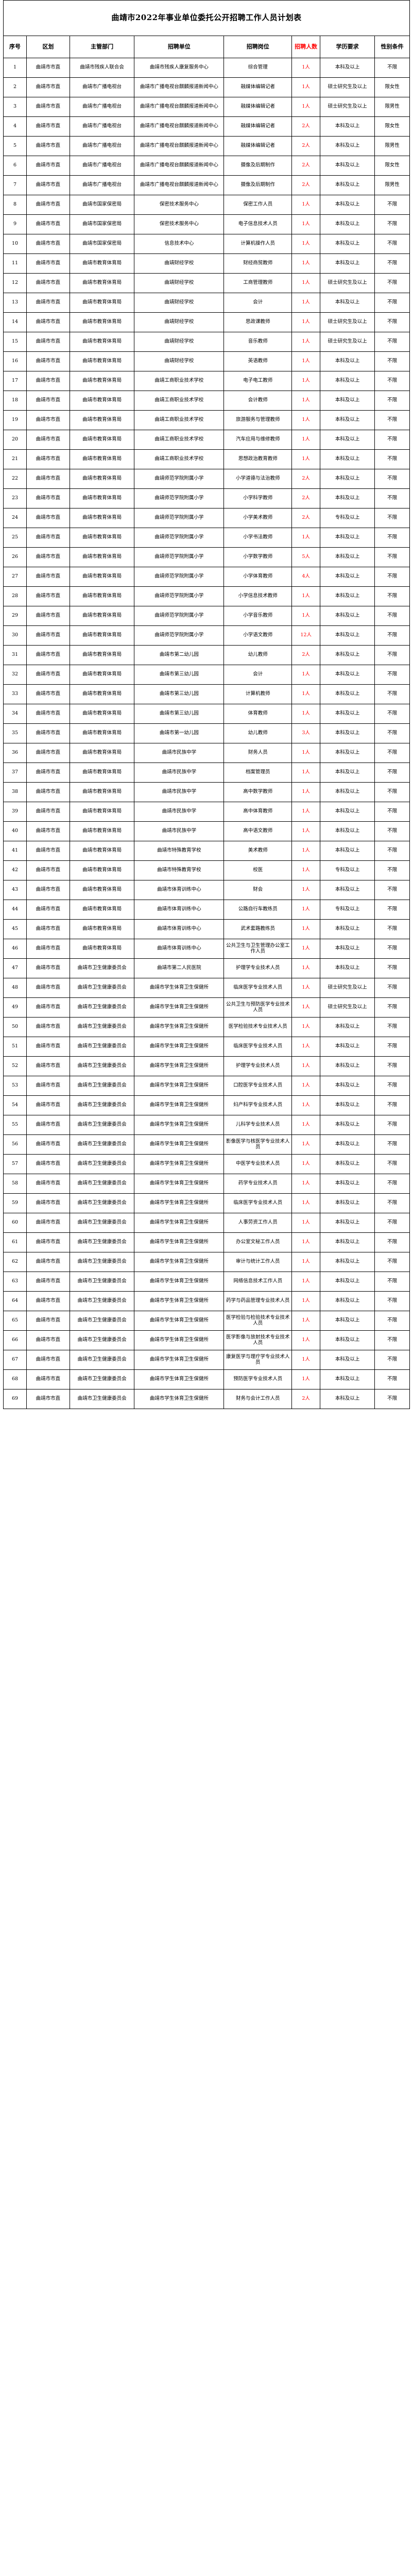 The height and width of the screenshot is (2576, 413). What do you see at coordinates (257, 440) in the screenshot?
I see `cell-col-post: 汽车应用与维修教师` at bounding box center [257, 440].